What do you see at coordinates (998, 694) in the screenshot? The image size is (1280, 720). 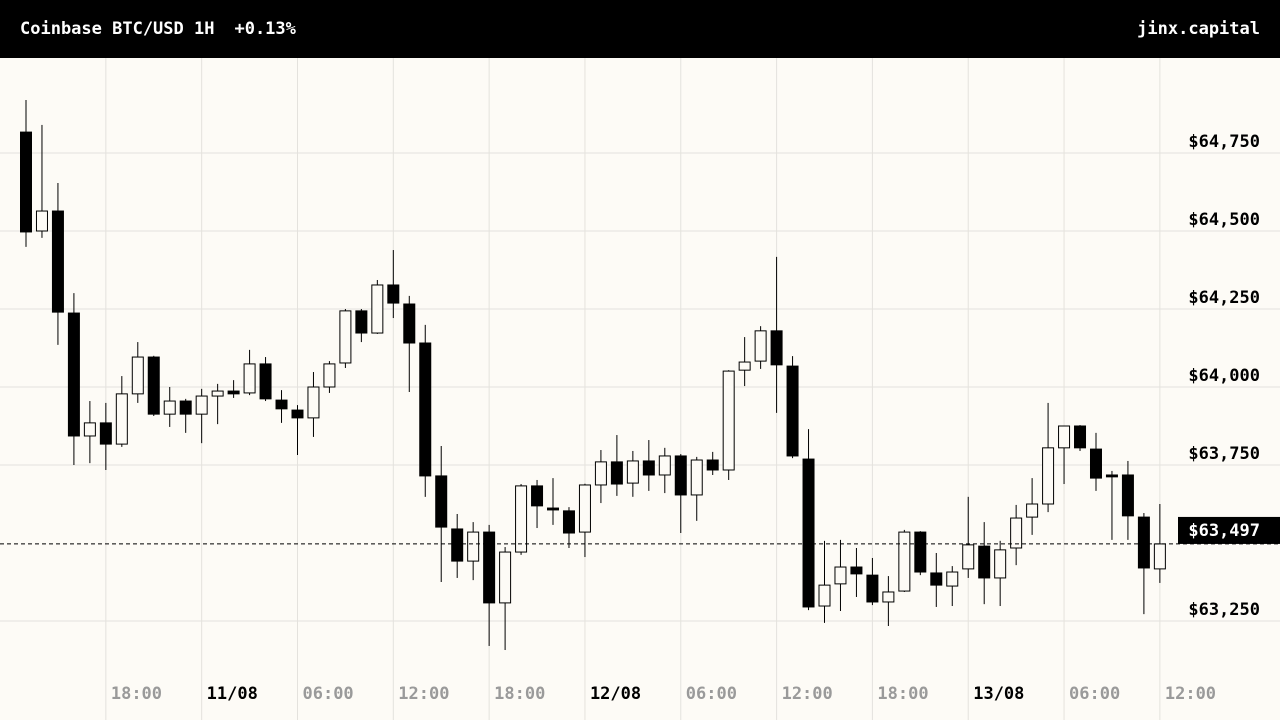 I see `x-tick-label: 13/08` at bounding box center [998, 694].